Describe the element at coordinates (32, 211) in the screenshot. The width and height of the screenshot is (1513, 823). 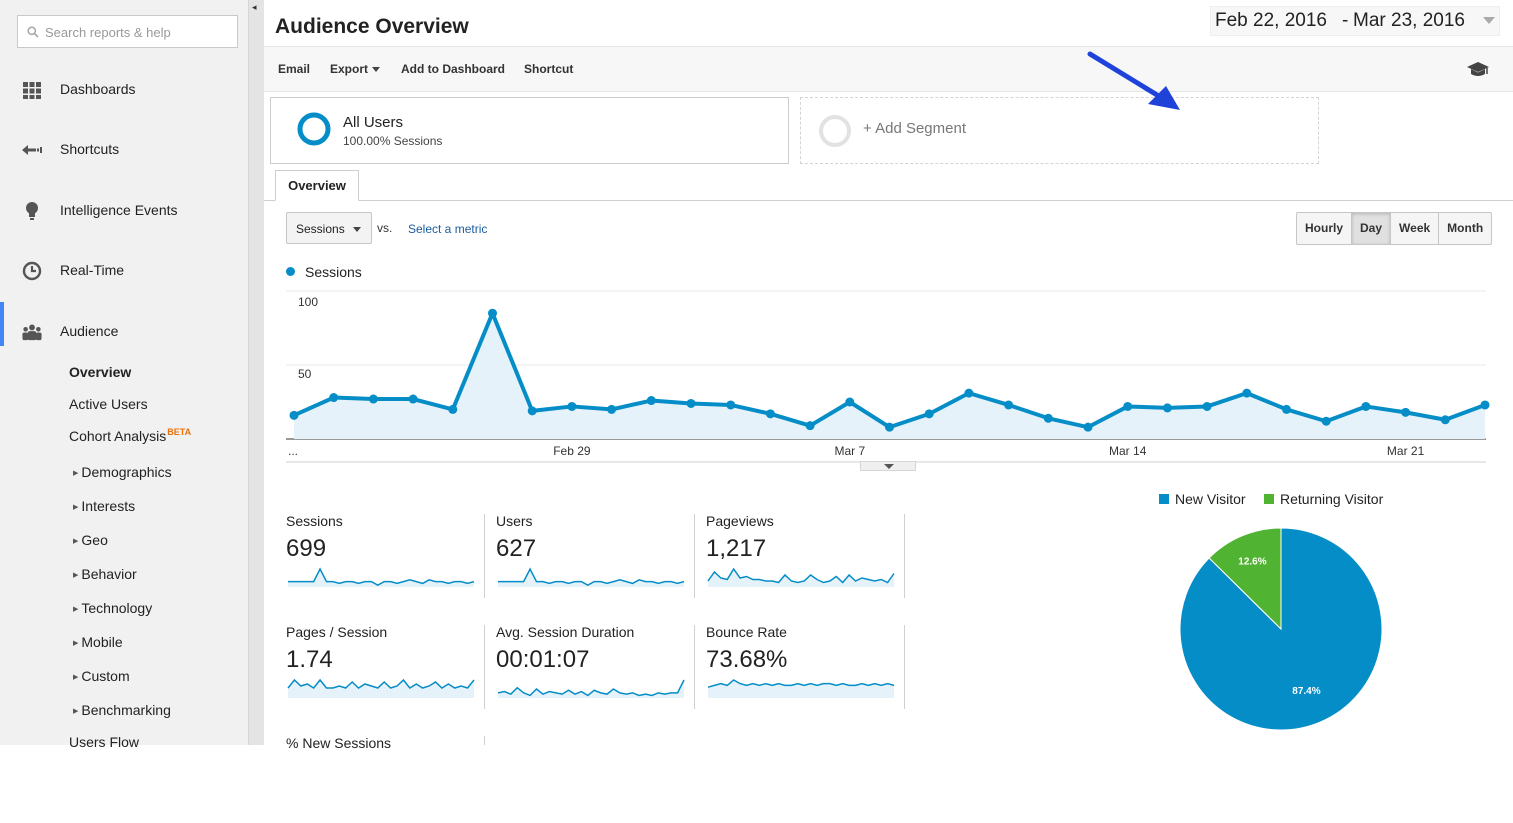
I see `lightbulb-icon` at that location.